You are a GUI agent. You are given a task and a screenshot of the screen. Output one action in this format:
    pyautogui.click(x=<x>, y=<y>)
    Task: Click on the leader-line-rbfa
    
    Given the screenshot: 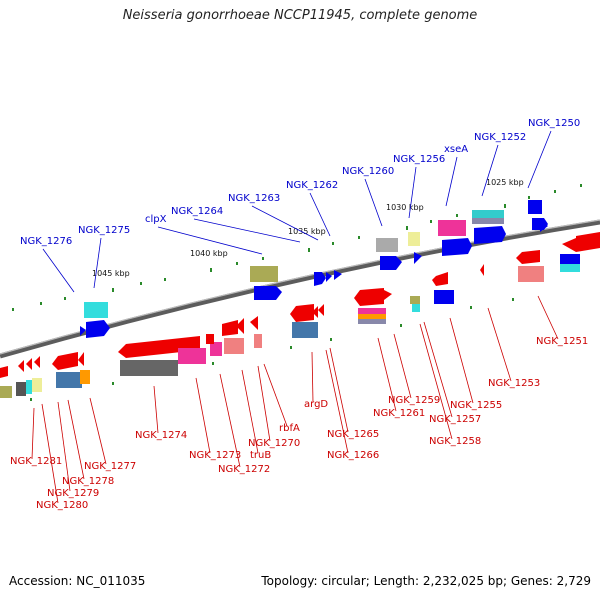 What is the action you would take?
    pyautogui.click(x=275, y=395)
    